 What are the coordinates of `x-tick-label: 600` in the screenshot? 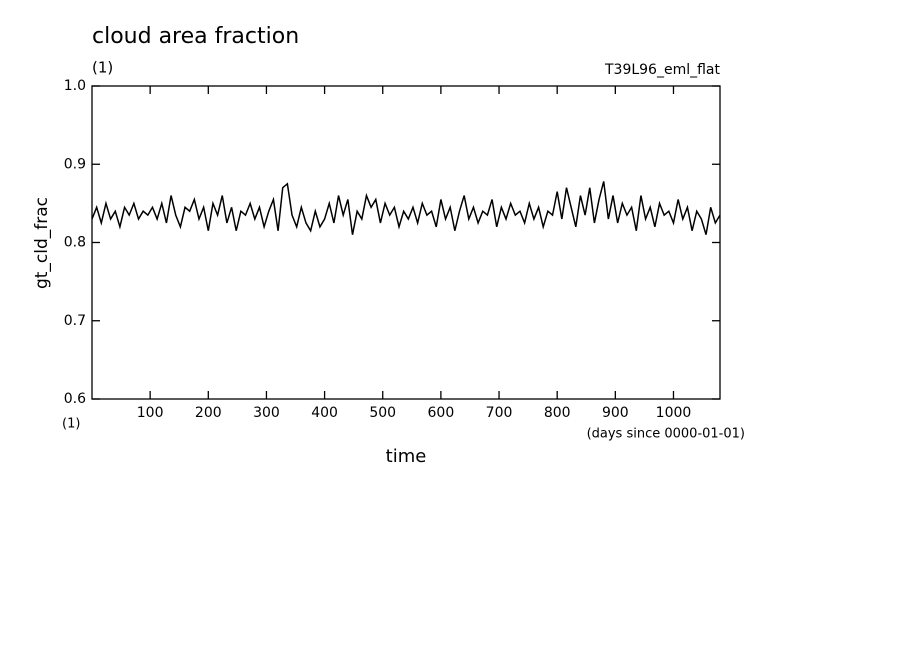 It's located at (441, 413).